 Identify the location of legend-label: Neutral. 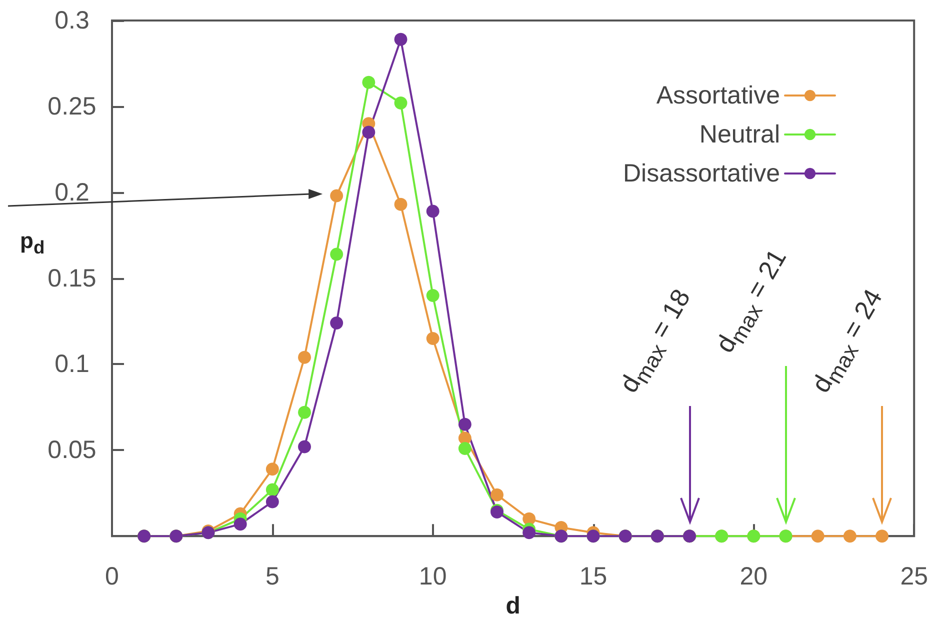
(739, 134).